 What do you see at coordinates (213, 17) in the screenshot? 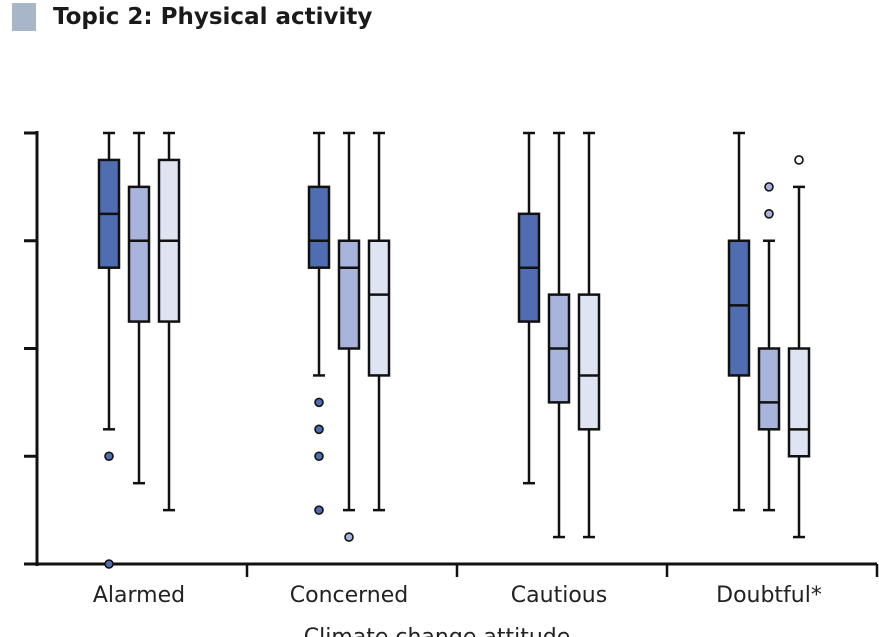
I see `page-title: Topic 2: Physical activity` at bounding box center [213, 17].